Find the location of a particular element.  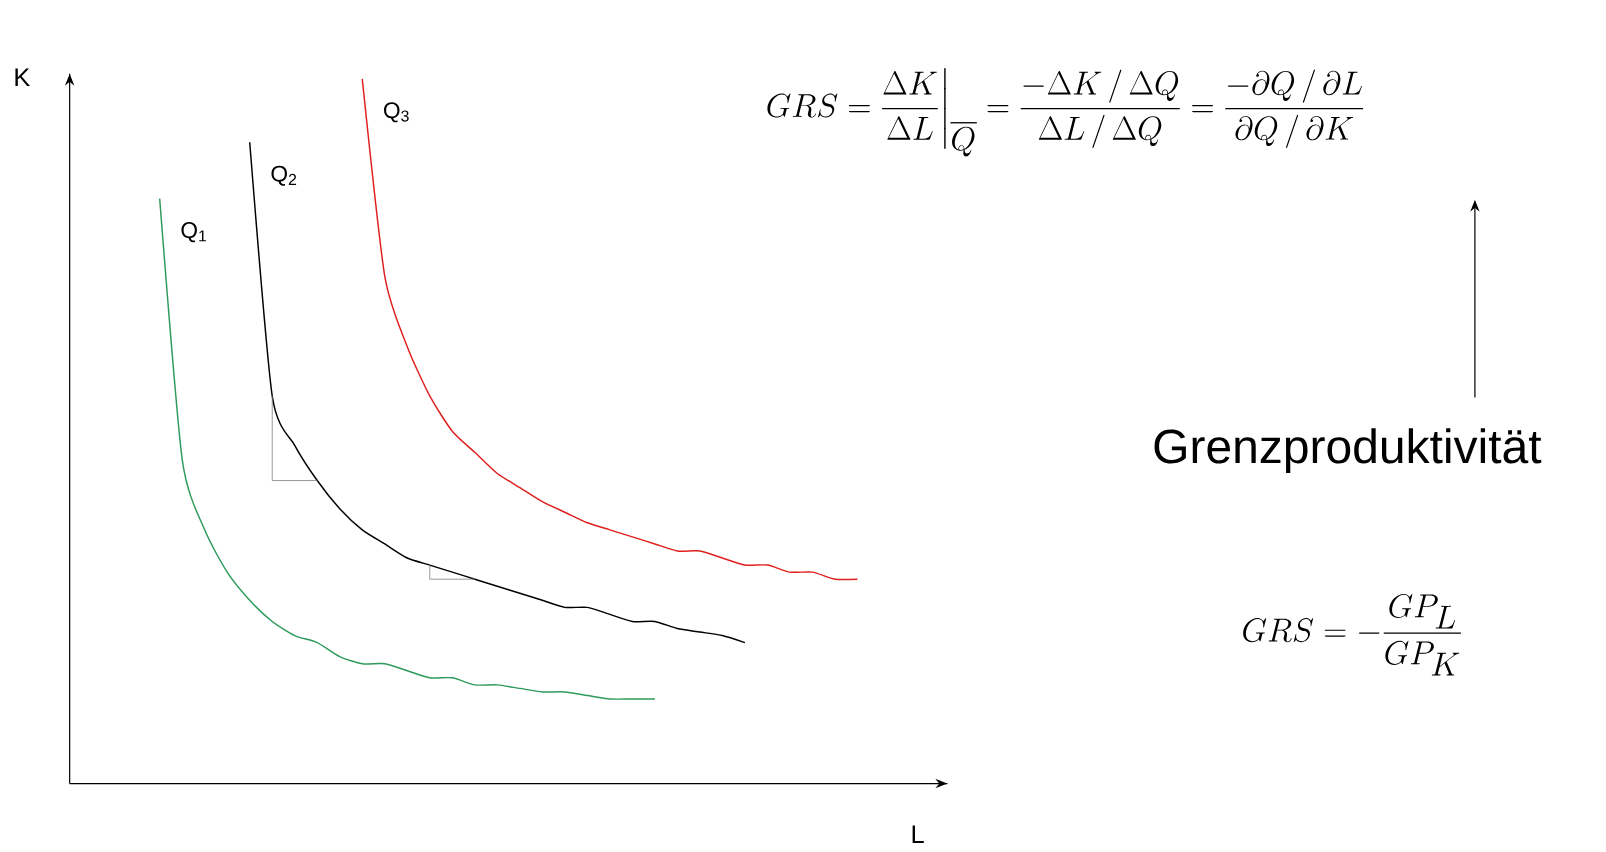

text: Grenzproduktivität is located at coordinates (1348, 450).